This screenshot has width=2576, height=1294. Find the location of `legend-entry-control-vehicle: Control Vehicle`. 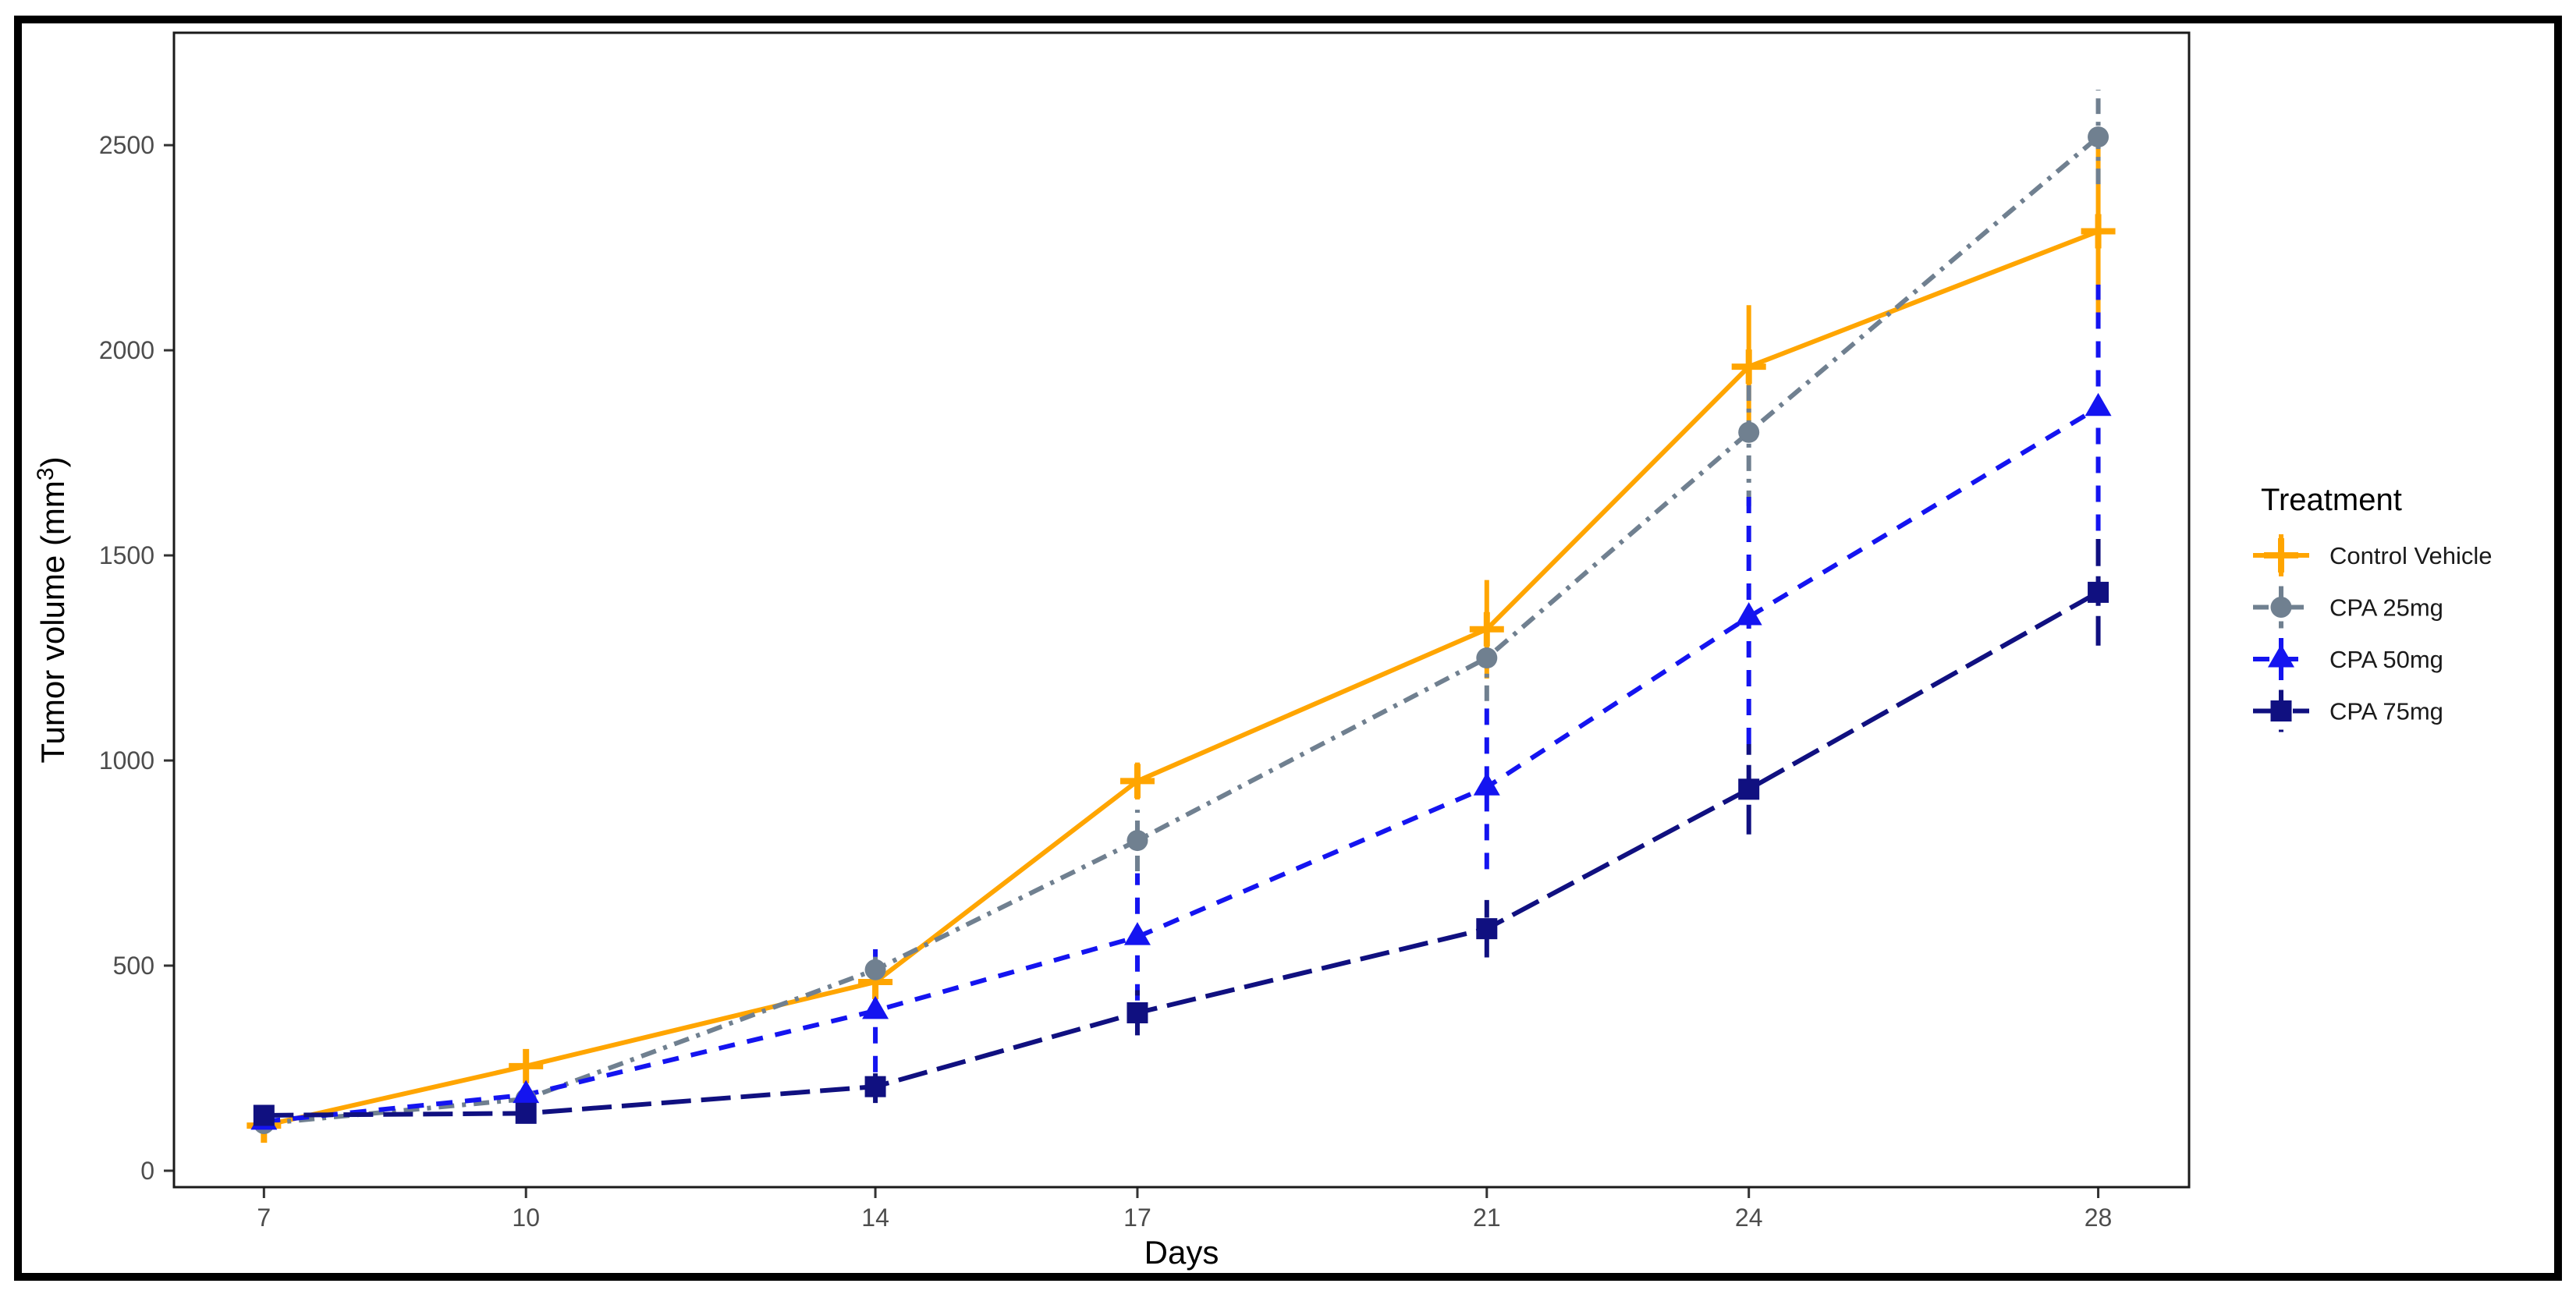

legend-entry-control-vehicle: Control Vehicle is located at coordinates (2373, 555).